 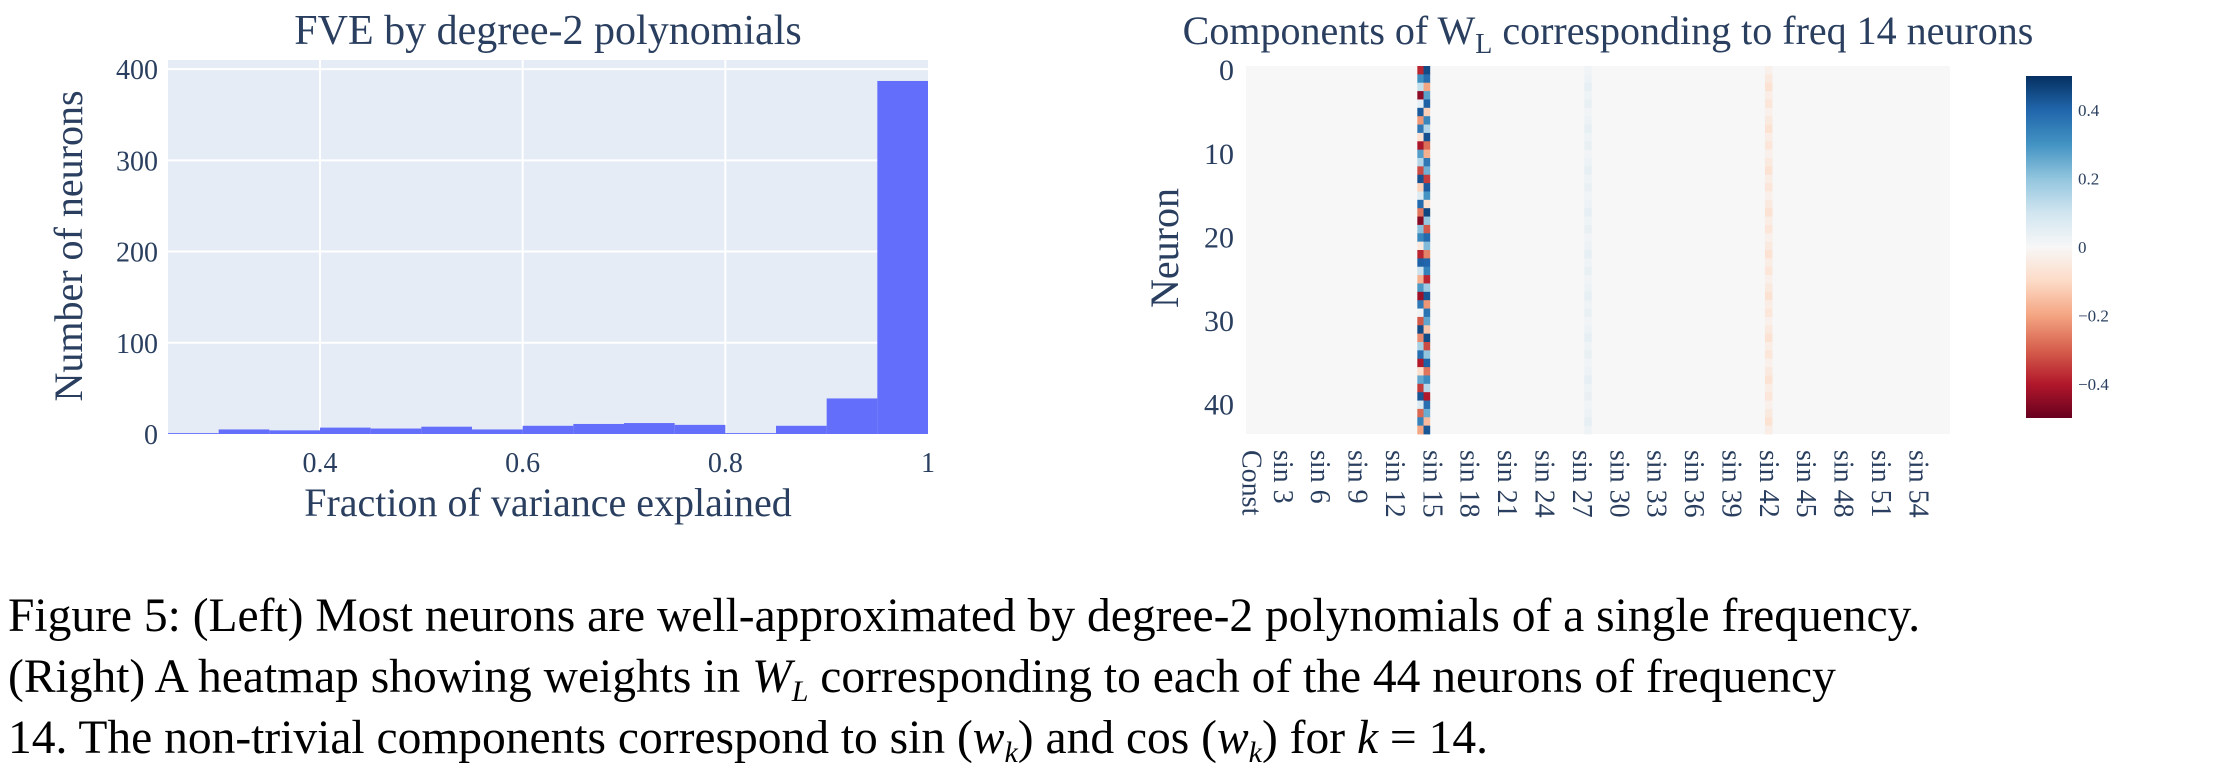 What do you see at coordinates (1880, 484) in the screenshot?
I see `heatmap-x-tick: sin 51` at bounding box center [1880, 484].